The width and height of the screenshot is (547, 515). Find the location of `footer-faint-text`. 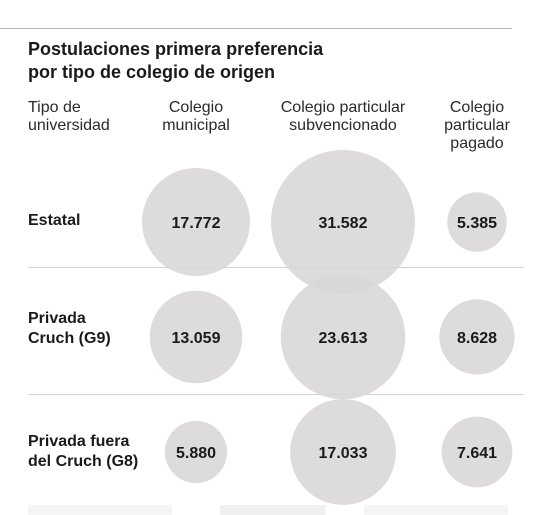

footer-faint-text is located at coordinates (268, 510).